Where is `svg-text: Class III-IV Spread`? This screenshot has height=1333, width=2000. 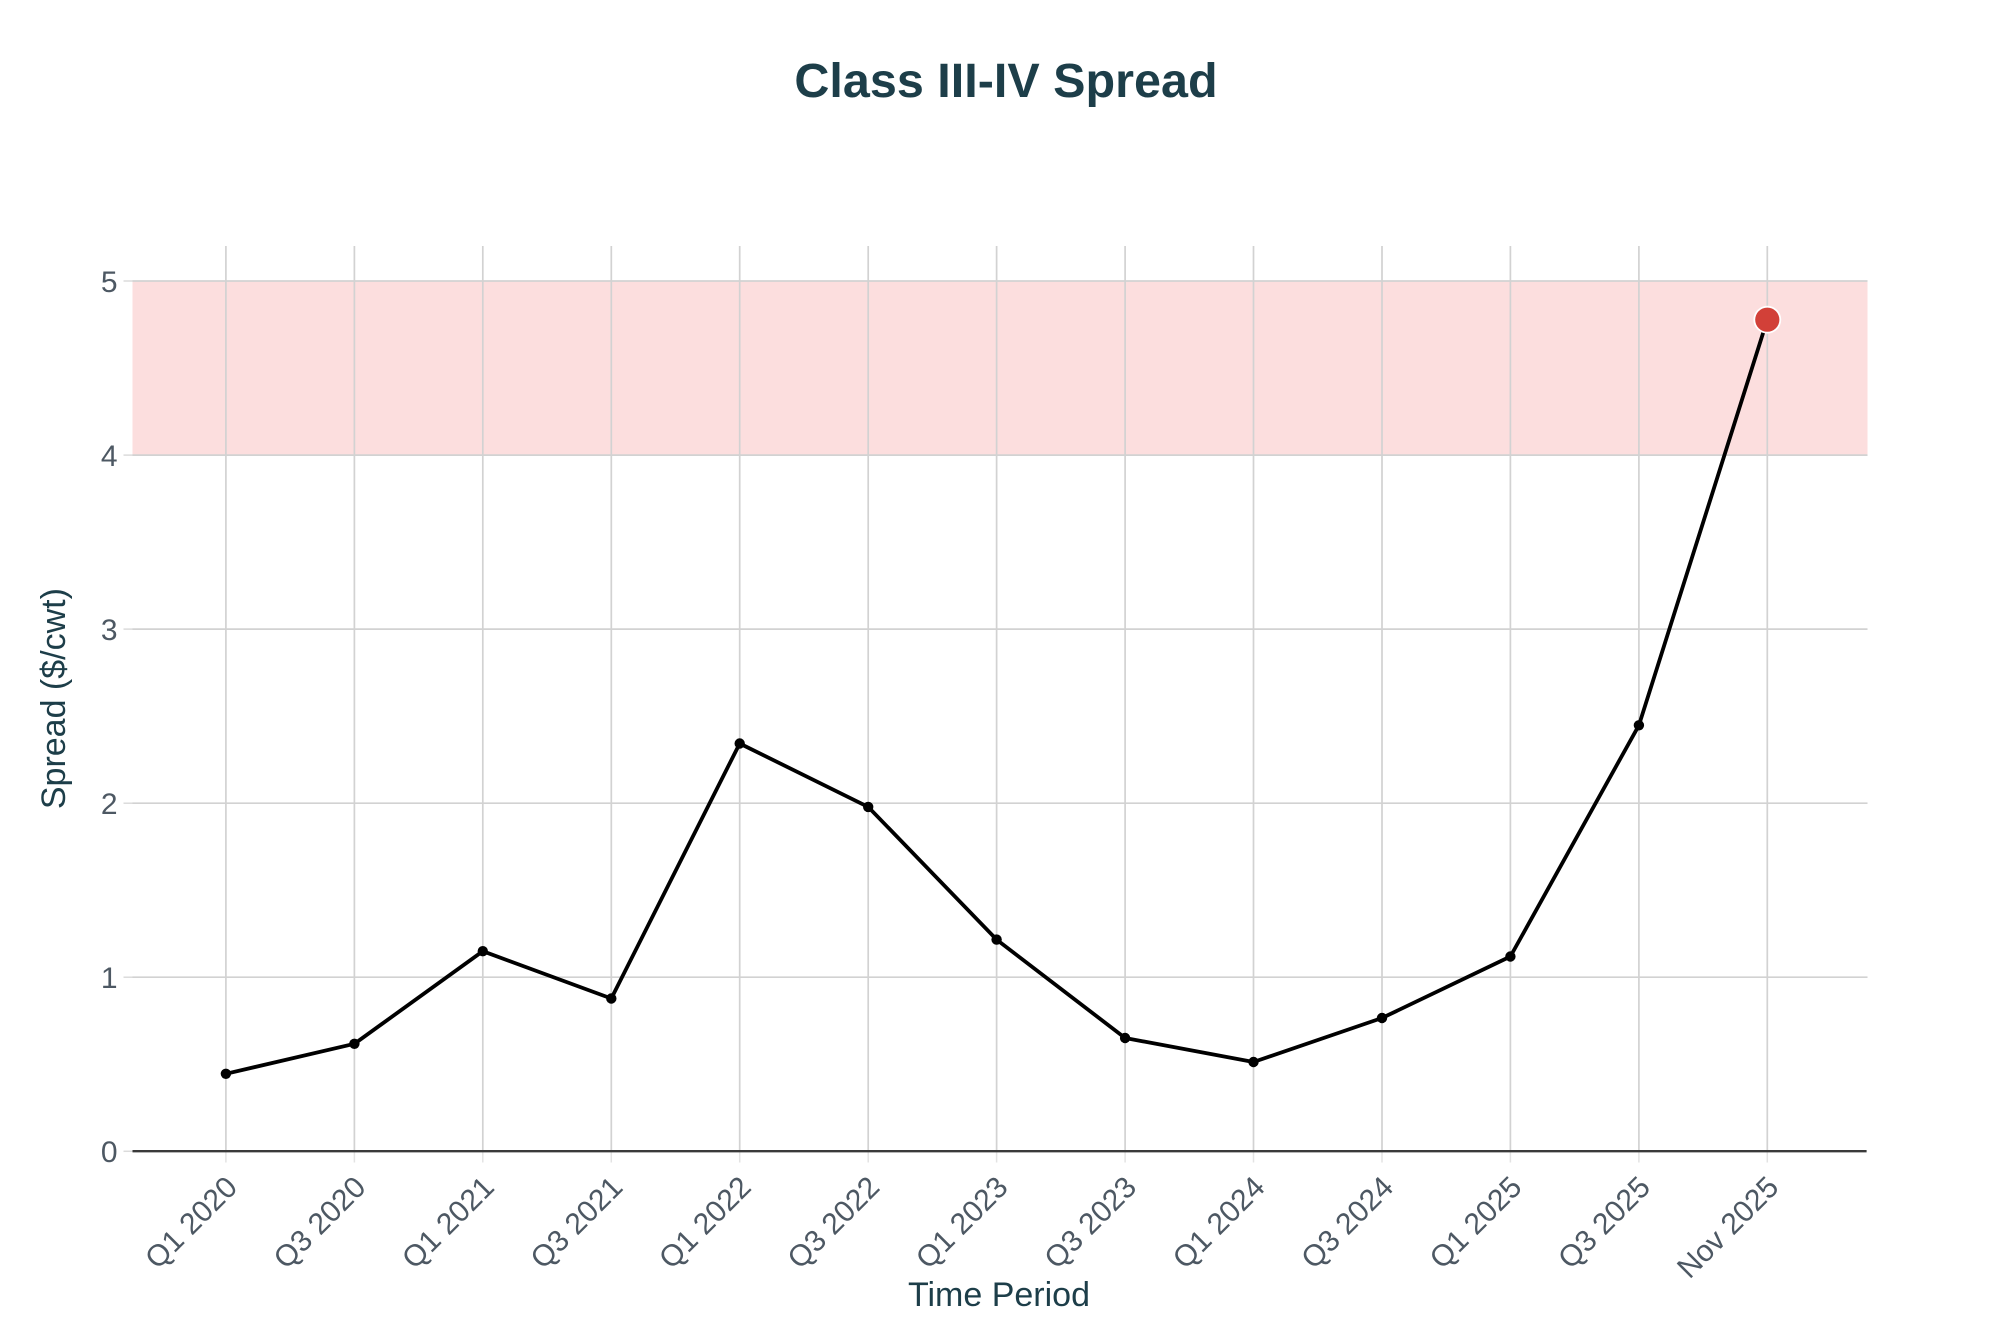
svg-text: Class III-IV Spread is located at coordinates (1005, 81).